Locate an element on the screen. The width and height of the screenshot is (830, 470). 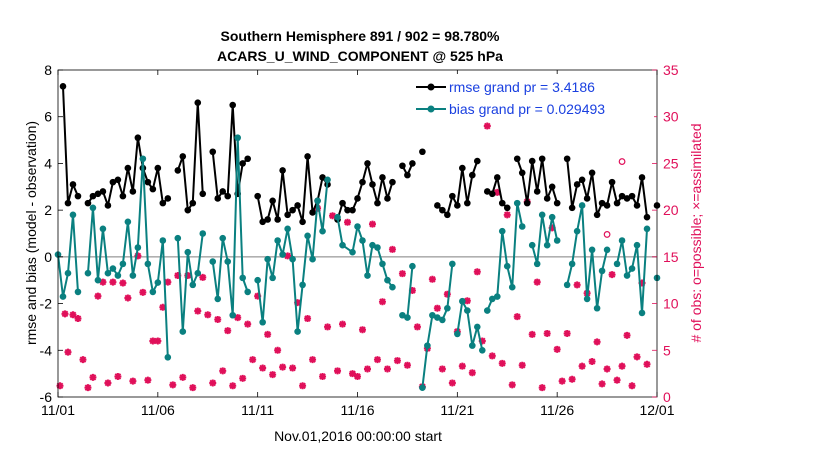
y-tick-label-5: 4 is located at coordinates (48, 163).